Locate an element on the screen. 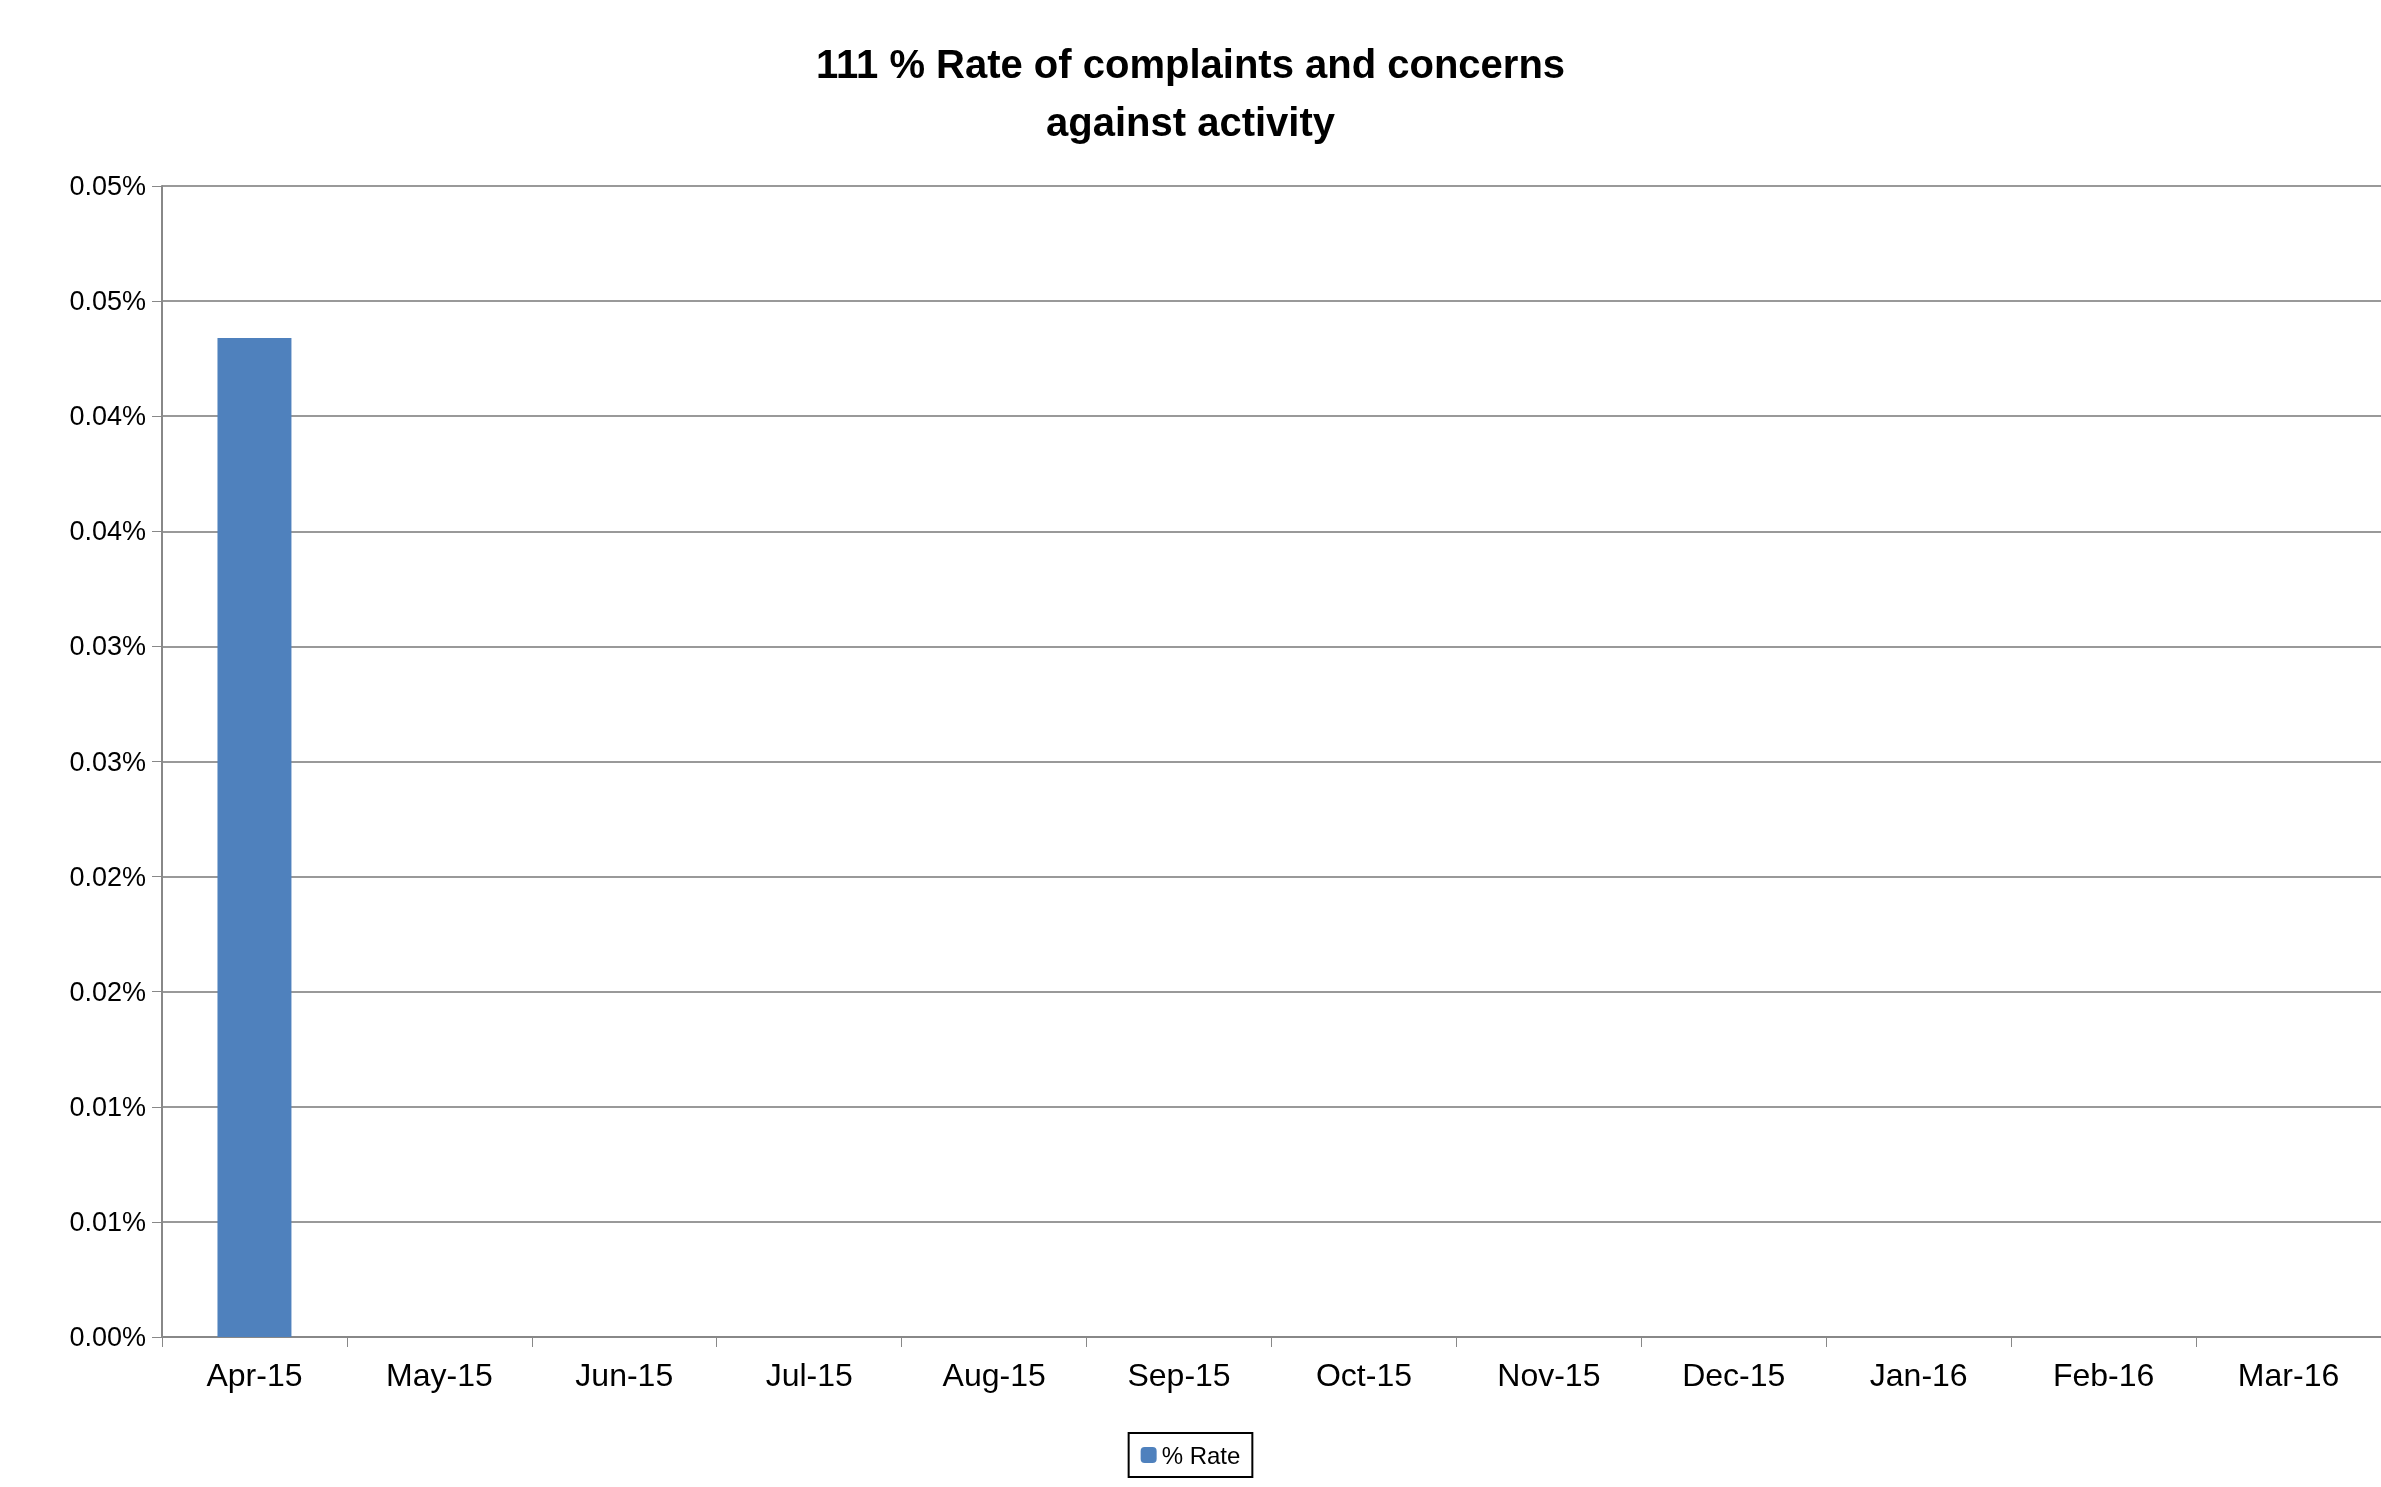 The width and height of the screenshot is (2381, 1487). x-tick-label: Nov-15 is located at coordinates (1549, 1375).